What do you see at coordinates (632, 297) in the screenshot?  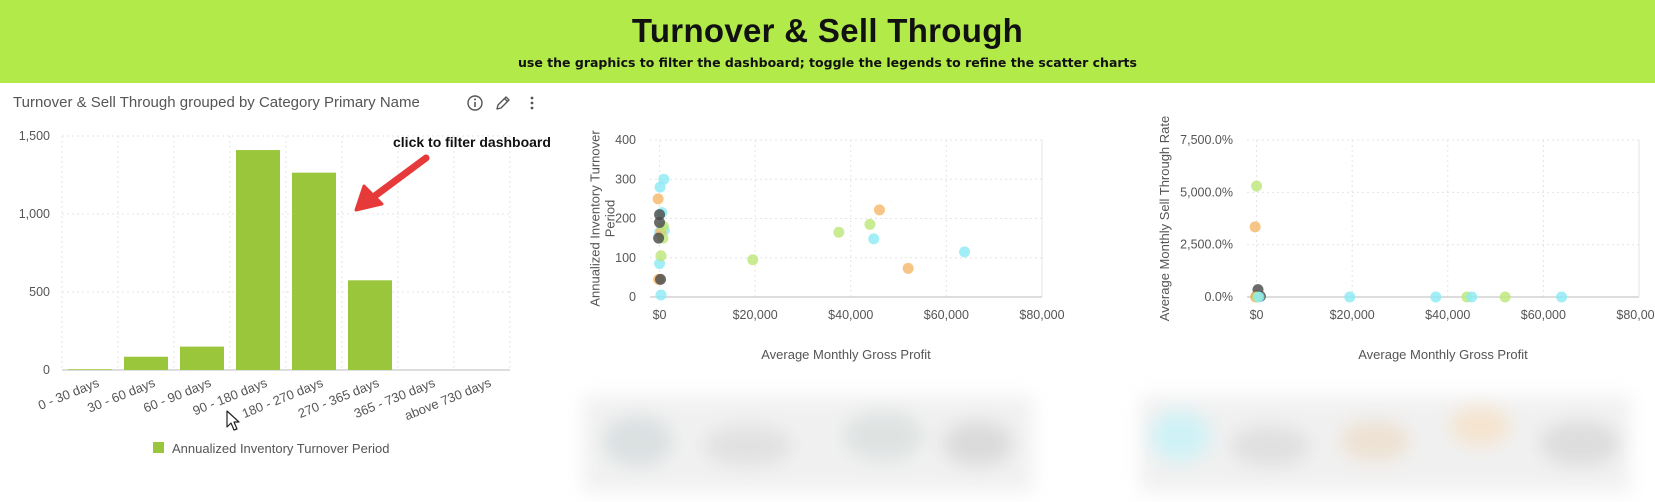 I see `scatter-y-tick-label: 0` at bounding box center [632, 297].